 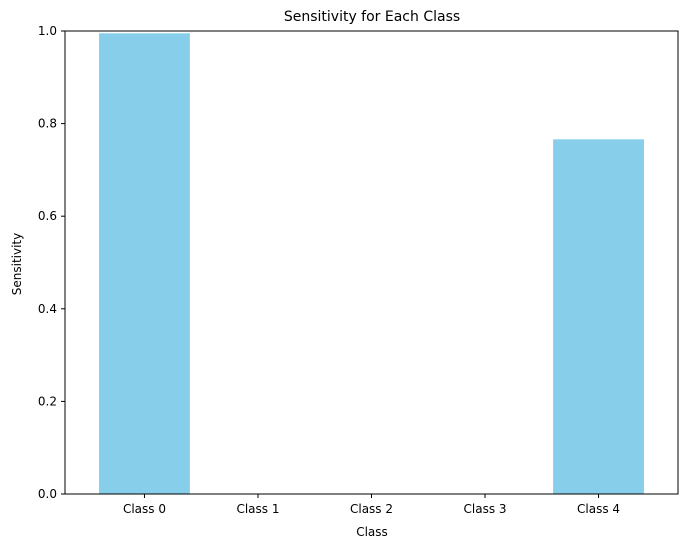 I want to click on x-tick-label: Class 0, so click(x=144, y=509).